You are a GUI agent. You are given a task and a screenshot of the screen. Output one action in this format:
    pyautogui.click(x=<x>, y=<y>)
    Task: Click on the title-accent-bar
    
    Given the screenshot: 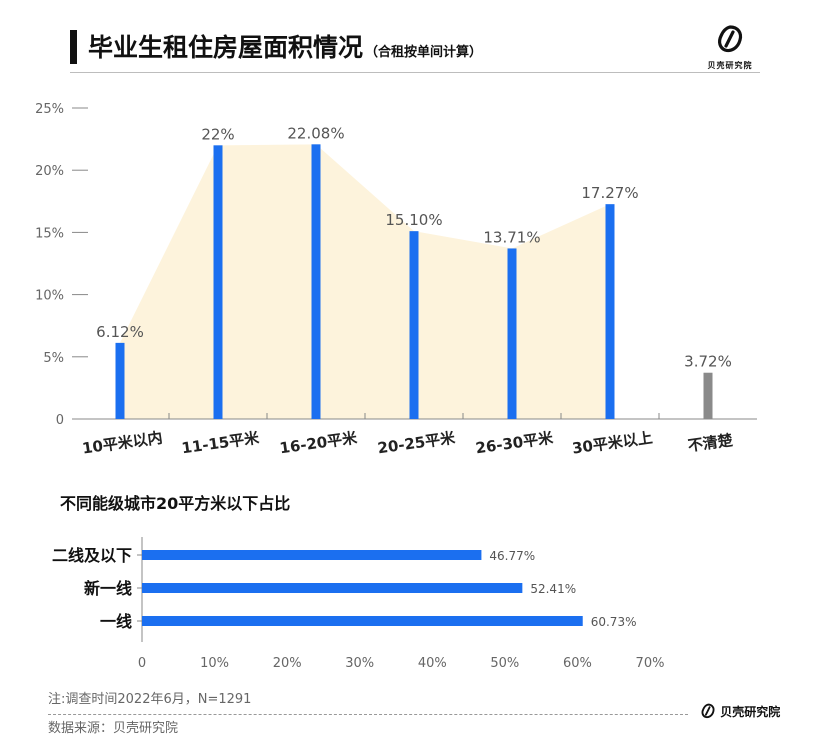 What is the action you would take?
    pyautogui.click(x=73, y=47)
    